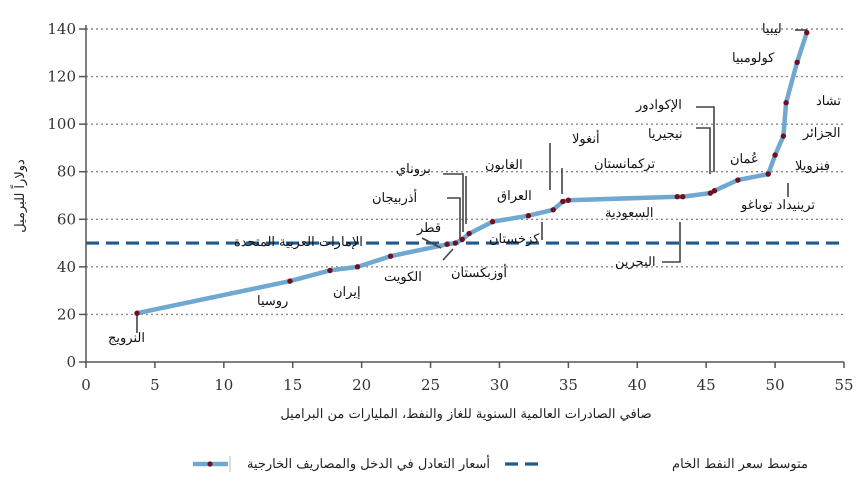  I want to click on country-label: بروناي, so click(413, 169).